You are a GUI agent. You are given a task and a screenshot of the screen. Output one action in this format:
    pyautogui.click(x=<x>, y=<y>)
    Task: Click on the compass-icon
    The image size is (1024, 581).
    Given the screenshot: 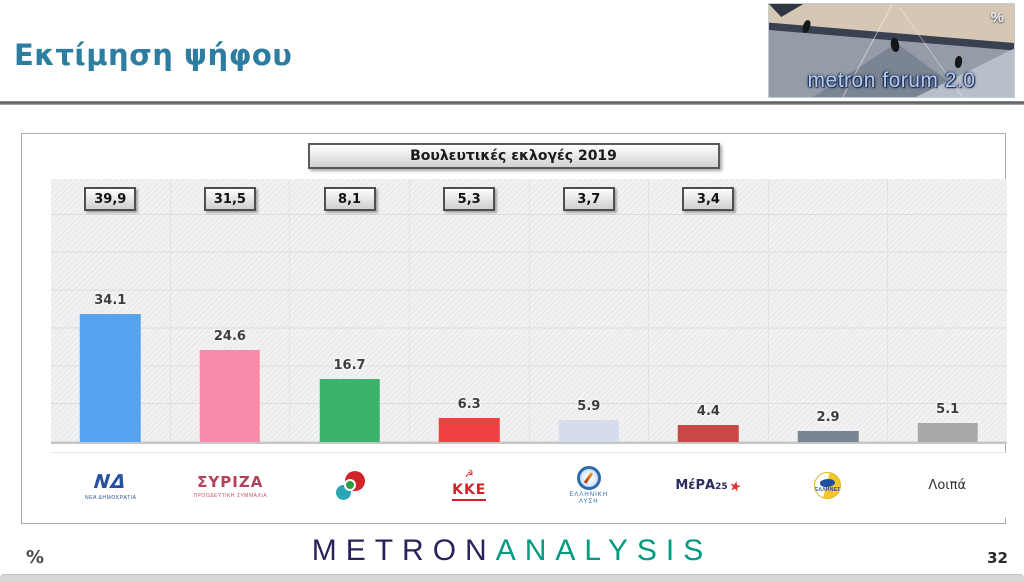 What is the action you would take?
    pyautogui.click(x=588, y=477)
    